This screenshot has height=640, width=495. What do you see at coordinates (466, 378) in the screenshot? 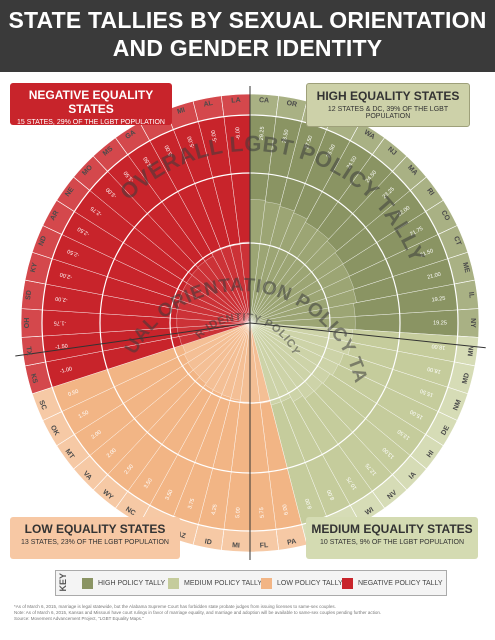
I see `state-label-md: MD` at bounding box center [466, 378].